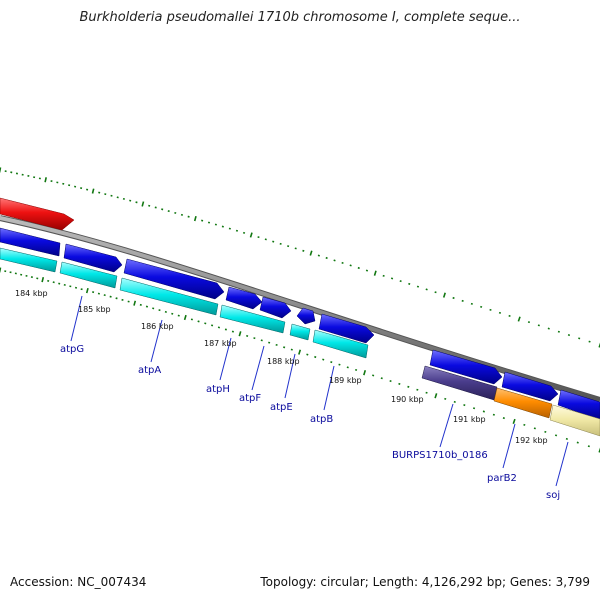 The width and height of the screenshot is (600, 600). Describe the element at coordinates (283, 361) in the screenshot. I see `tick-label-188: 188 kbp` at that location.